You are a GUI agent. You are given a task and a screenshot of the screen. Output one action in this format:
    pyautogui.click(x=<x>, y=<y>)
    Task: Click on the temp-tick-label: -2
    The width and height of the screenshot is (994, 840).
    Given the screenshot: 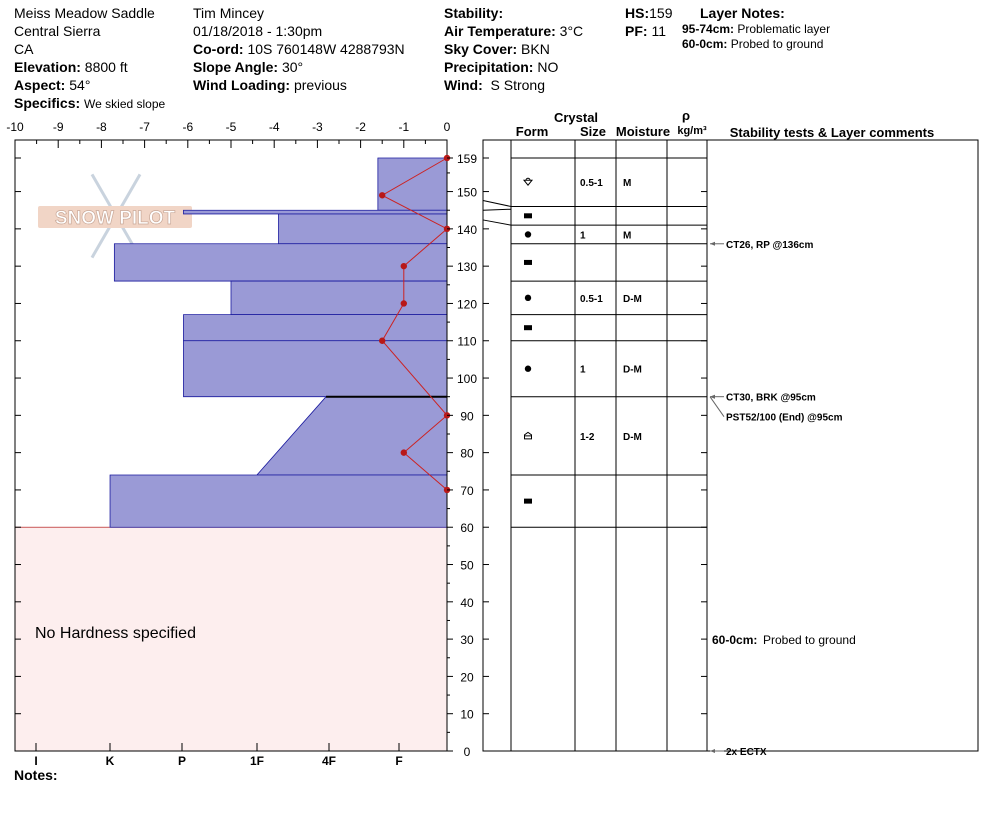 What is the action you would take?
    pyautogui.click(x=360, y=127)
    